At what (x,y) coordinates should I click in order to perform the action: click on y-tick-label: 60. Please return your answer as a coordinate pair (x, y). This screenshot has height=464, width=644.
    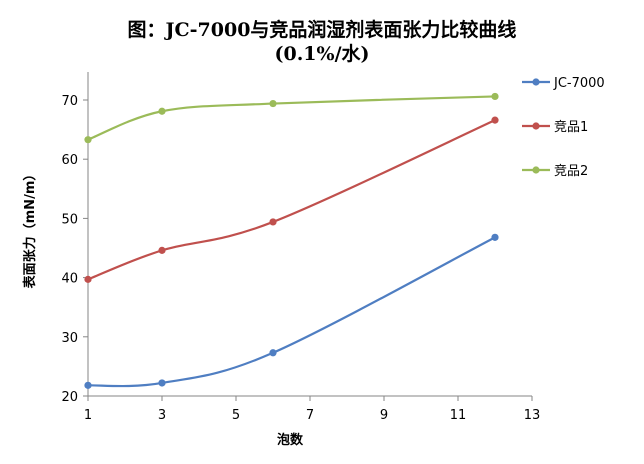
    Looking at the image, I should click on (69, 160).